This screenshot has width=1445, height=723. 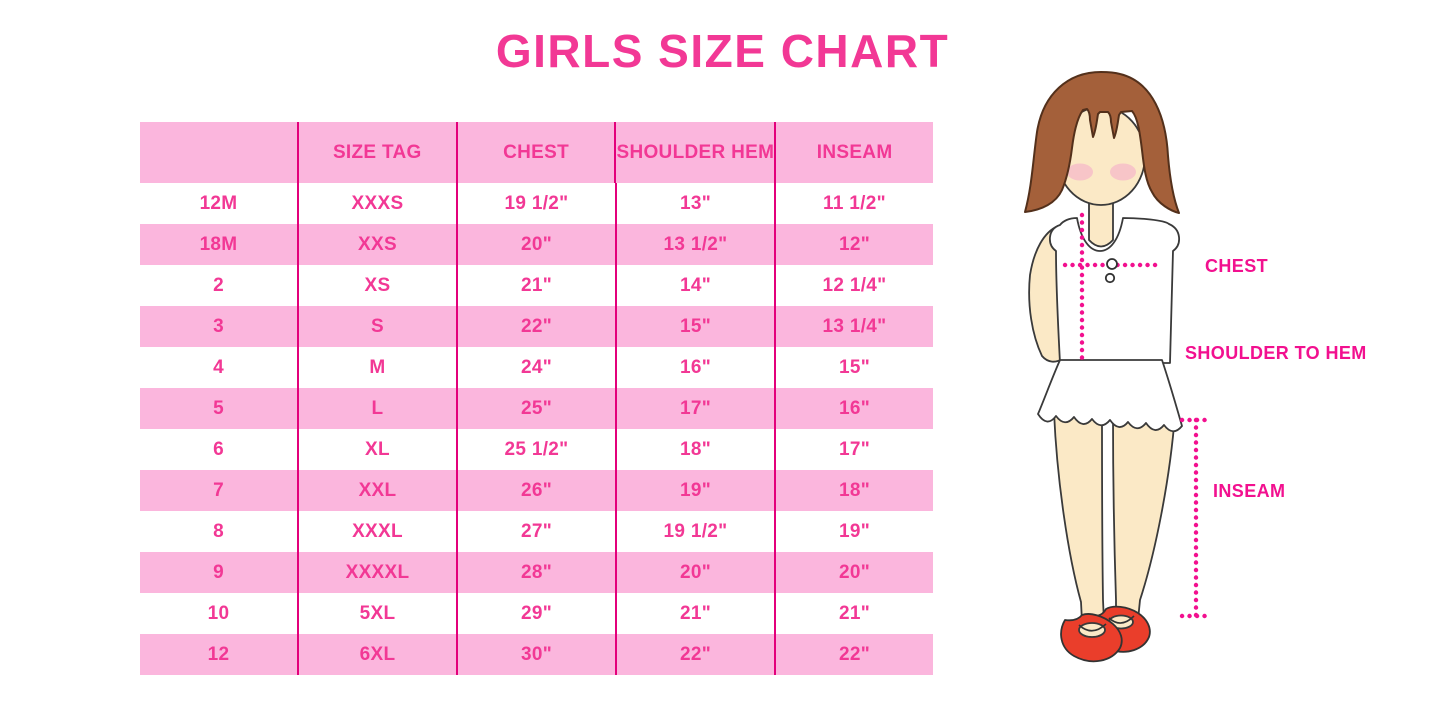 I want to click on shoulder-to-hem-label: SHOULDER TO HEM, so click(x=1276, y=353).